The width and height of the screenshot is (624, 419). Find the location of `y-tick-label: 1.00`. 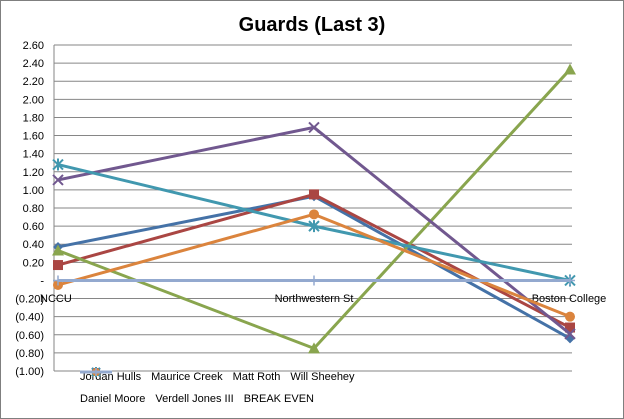

y-tick-label: 1.00 is located at coordinates (33, 191).